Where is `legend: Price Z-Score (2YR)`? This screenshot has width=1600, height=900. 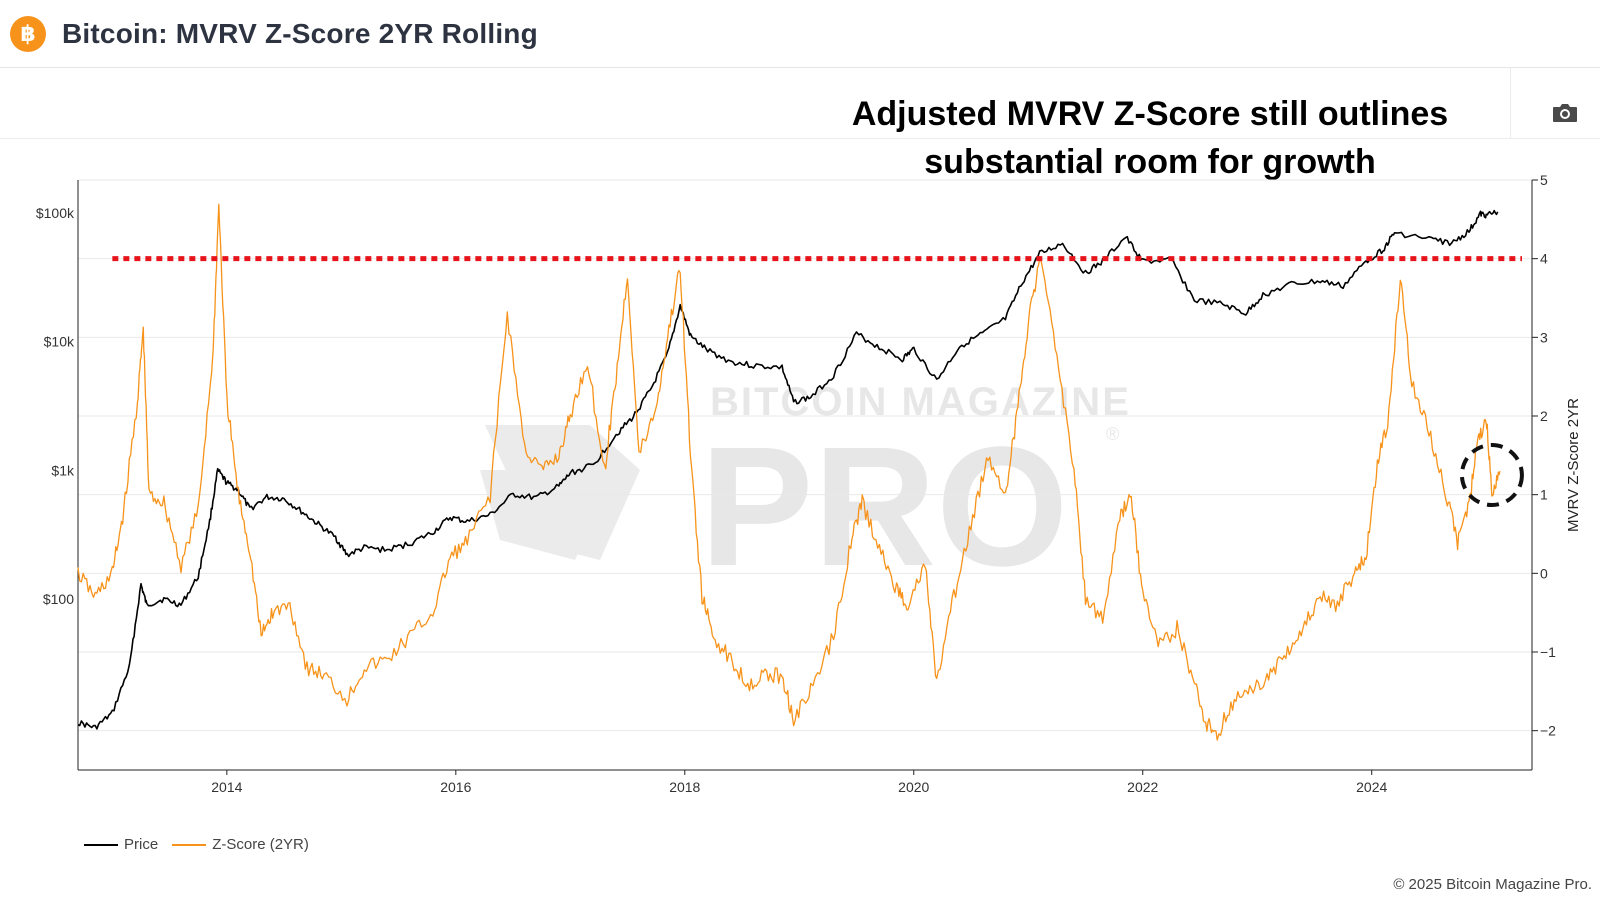
legend: Price Z-Score (2YR) is located at coordinates (203, 844).